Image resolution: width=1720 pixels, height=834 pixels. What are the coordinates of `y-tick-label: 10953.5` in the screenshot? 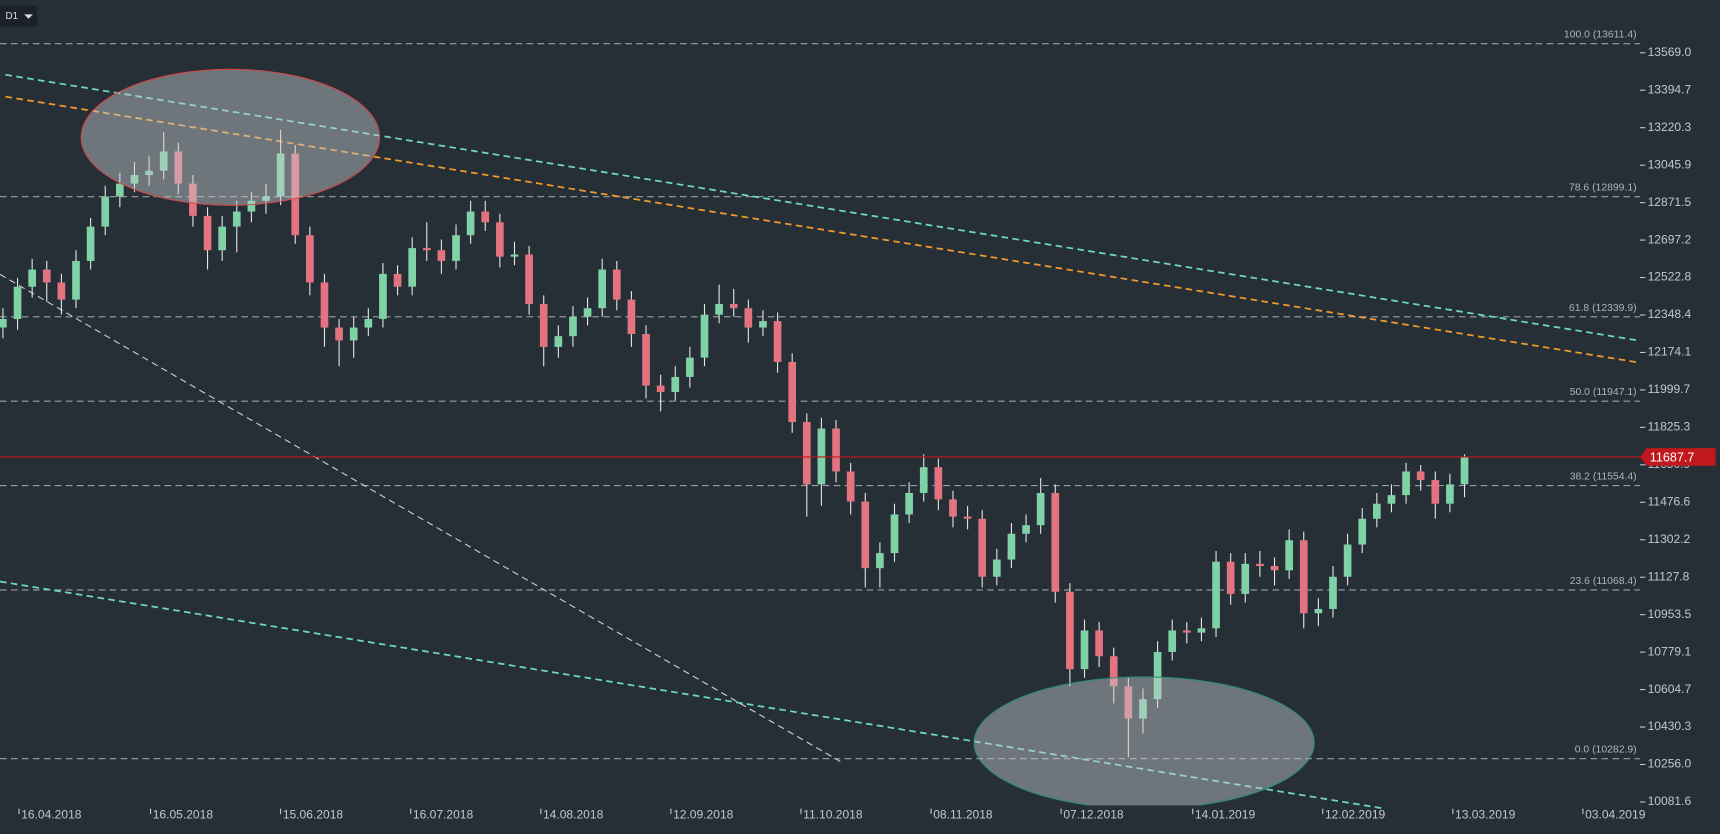 It's located at (1670, 614).